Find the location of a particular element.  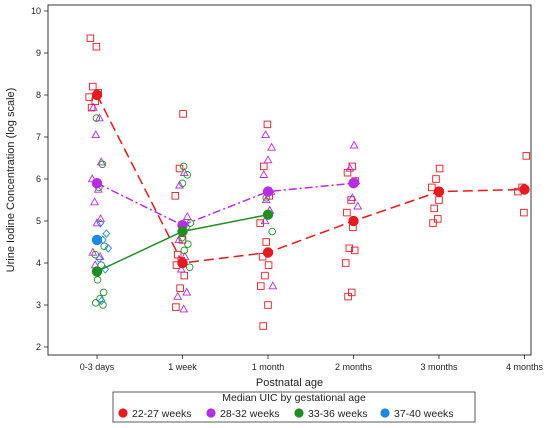

legend-box is located at coordinates (294, 407).